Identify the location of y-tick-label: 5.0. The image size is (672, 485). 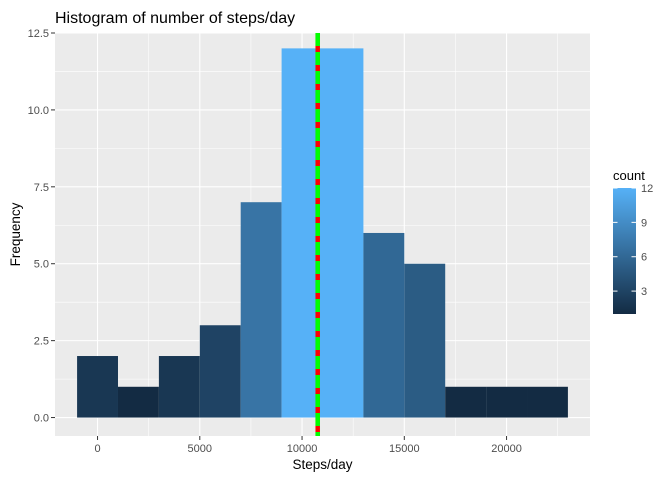
(41, 265).